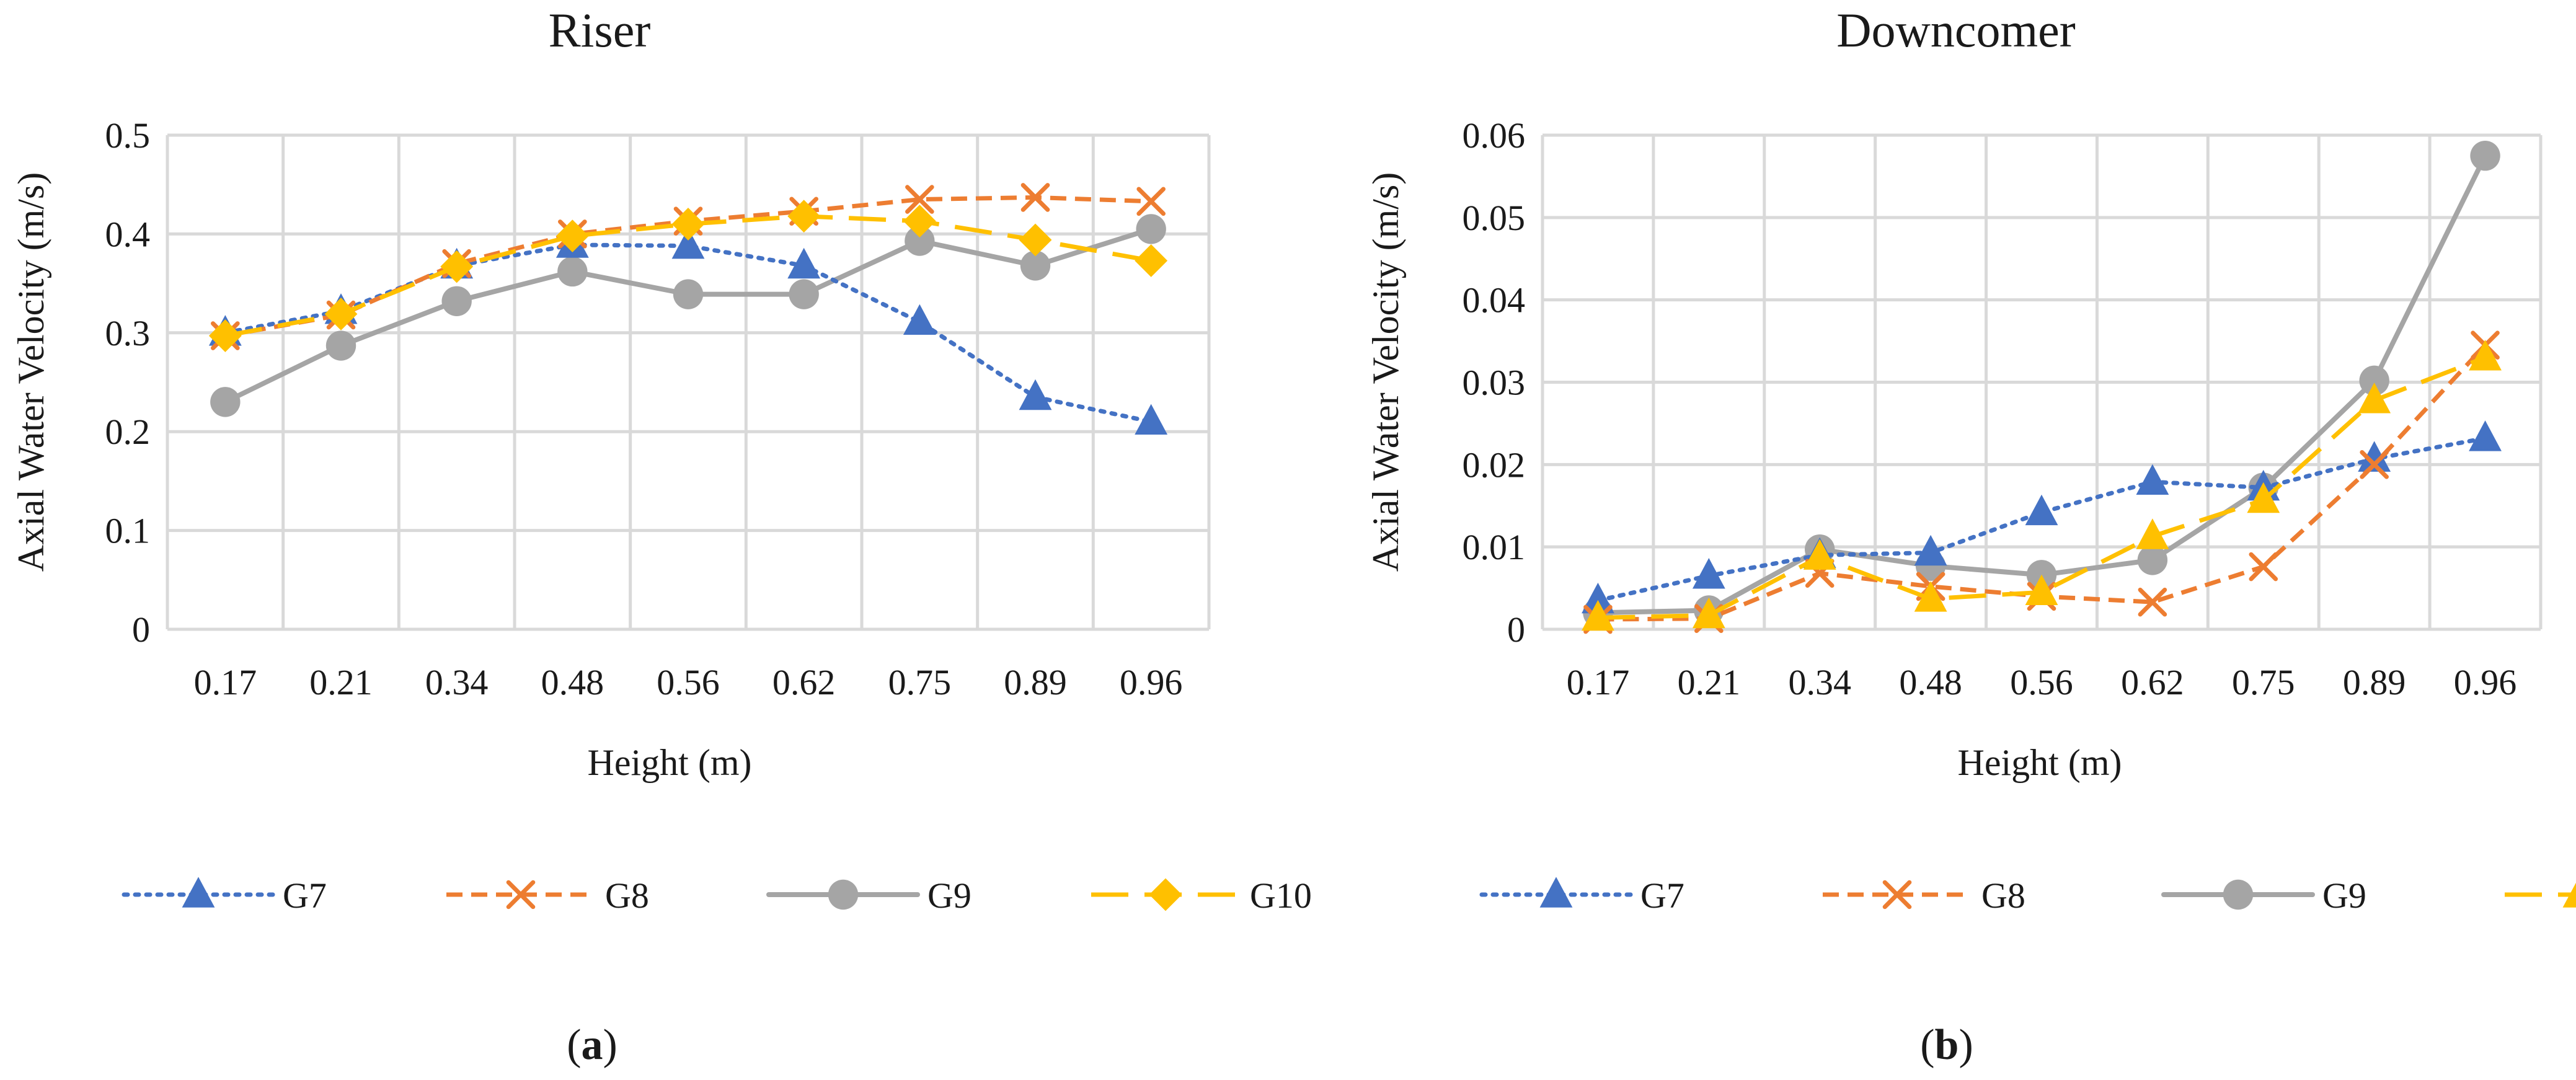 Image resolution: width=2576 pixels, height=1080 pixels. I want to click on x-tick-label: 0.96, so click(1151, 682).